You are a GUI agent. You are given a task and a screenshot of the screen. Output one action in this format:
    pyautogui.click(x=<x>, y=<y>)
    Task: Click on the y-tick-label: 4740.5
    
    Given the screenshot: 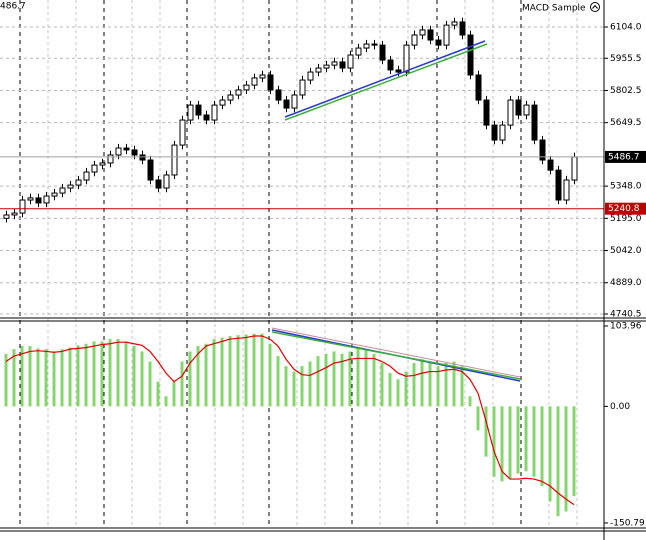 What is the action you would take?
    pyautogui.click(x=626, y=315)
    